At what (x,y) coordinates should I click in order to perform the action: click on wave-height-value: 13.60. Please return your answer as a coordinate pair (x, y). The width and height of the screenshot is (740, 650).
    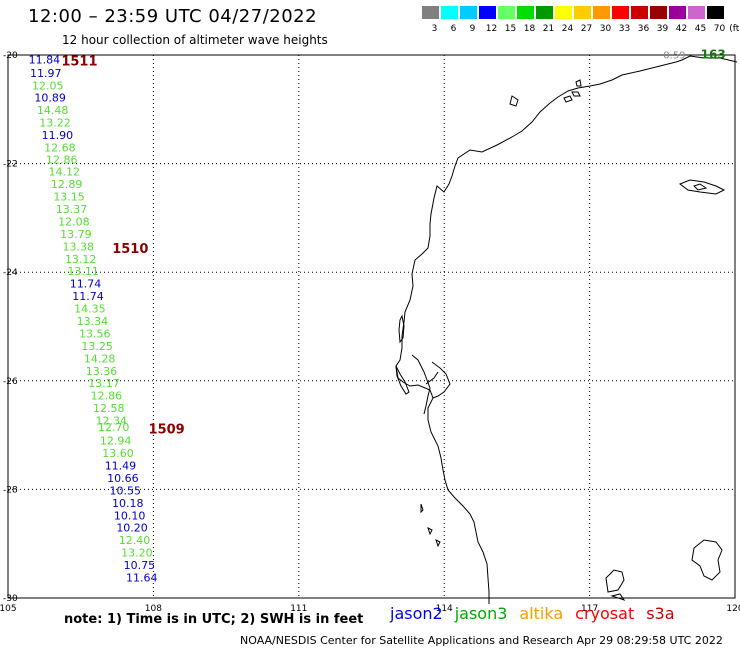
    Looking at the image, I should click on (118, 453).